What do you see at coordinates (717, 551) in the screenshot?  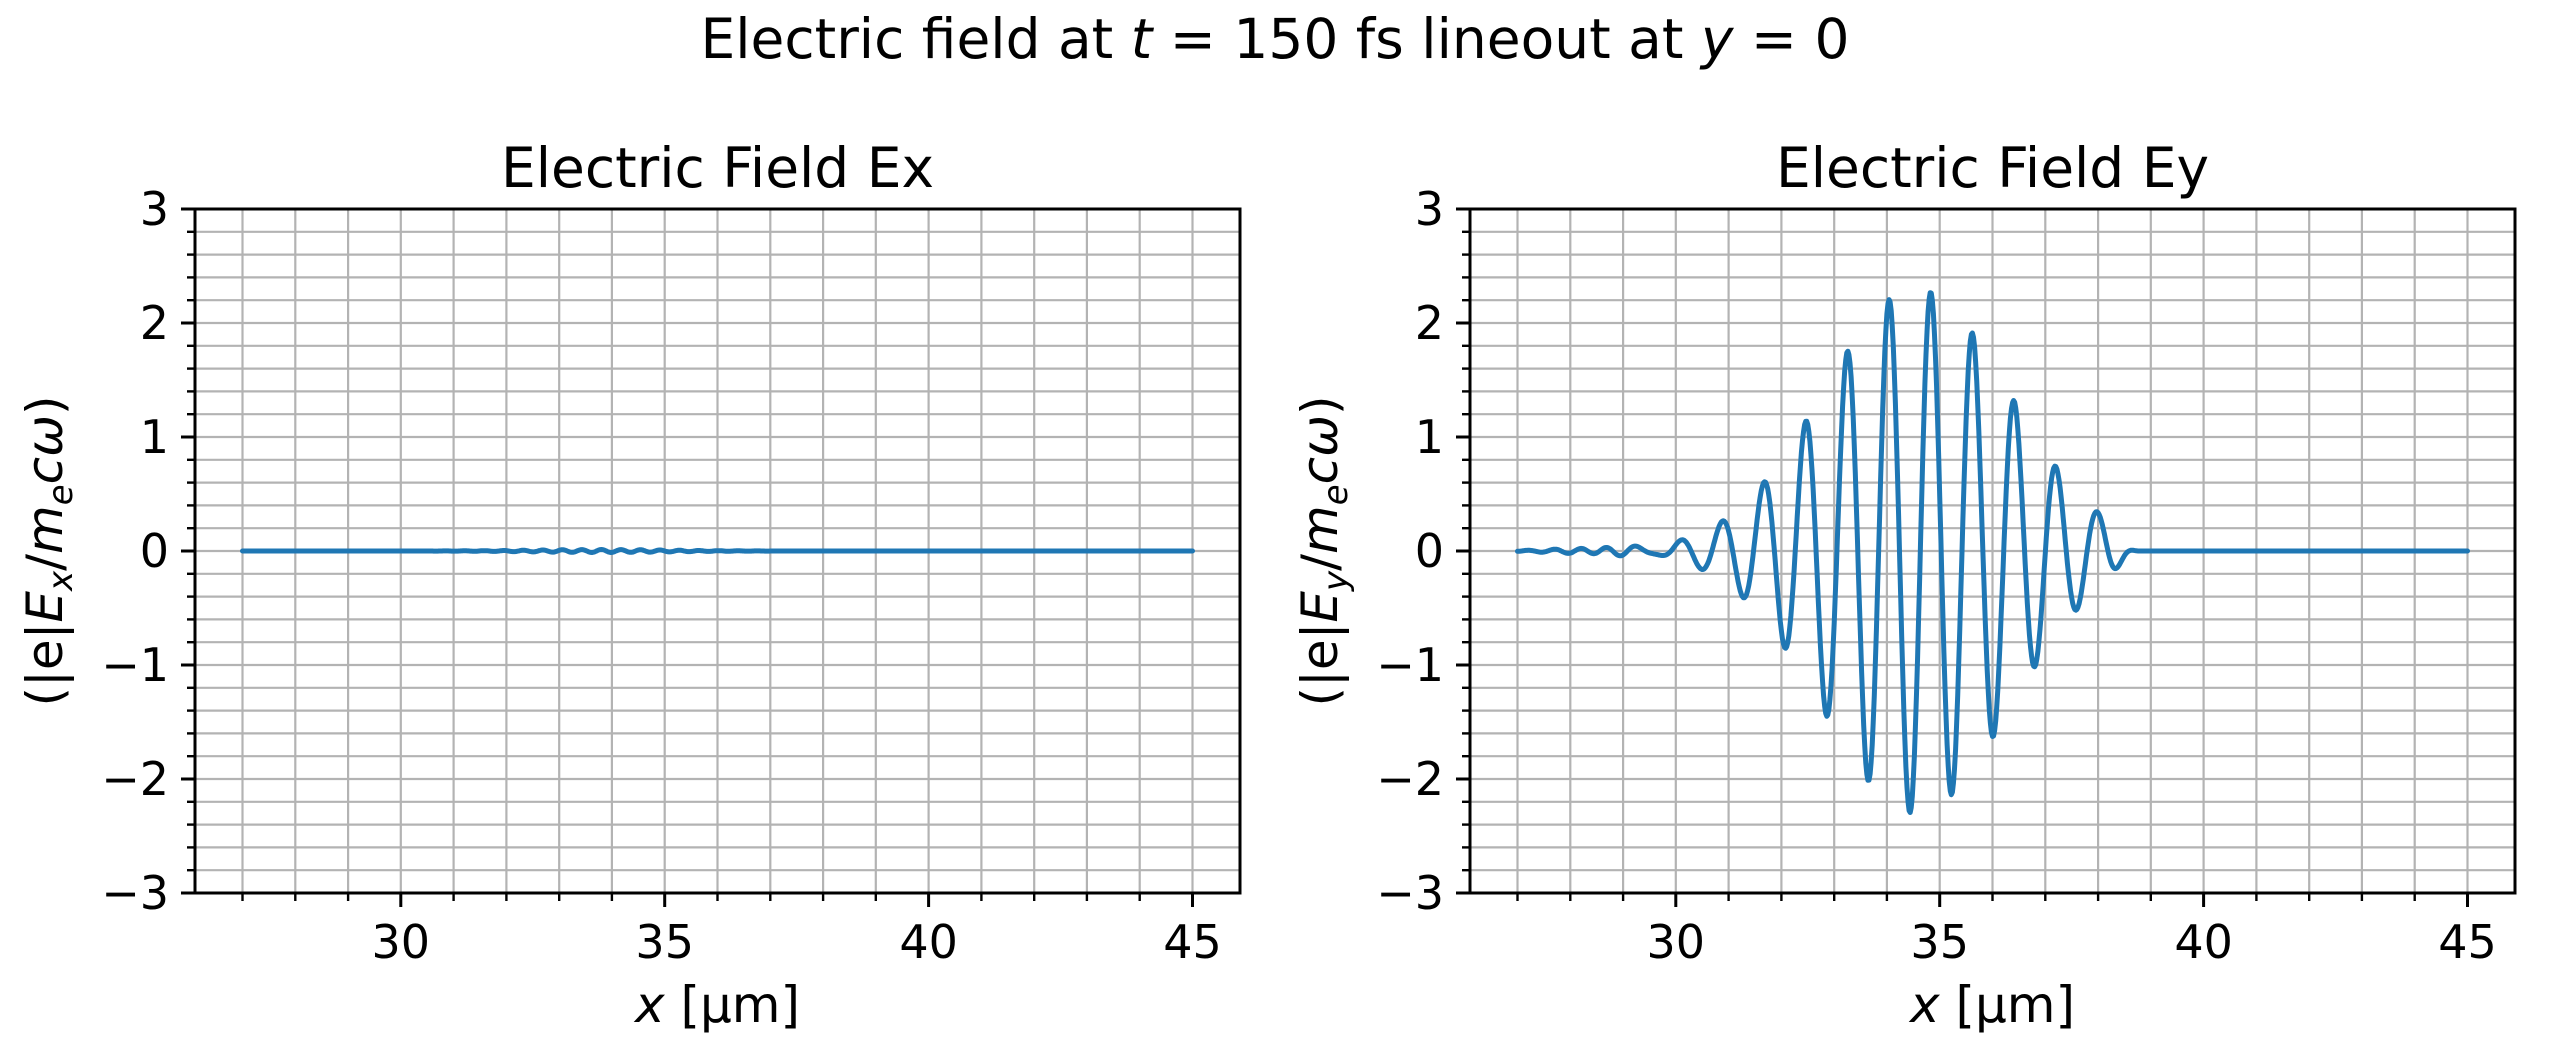 I see `data-line` at bounding box center [717, 551].